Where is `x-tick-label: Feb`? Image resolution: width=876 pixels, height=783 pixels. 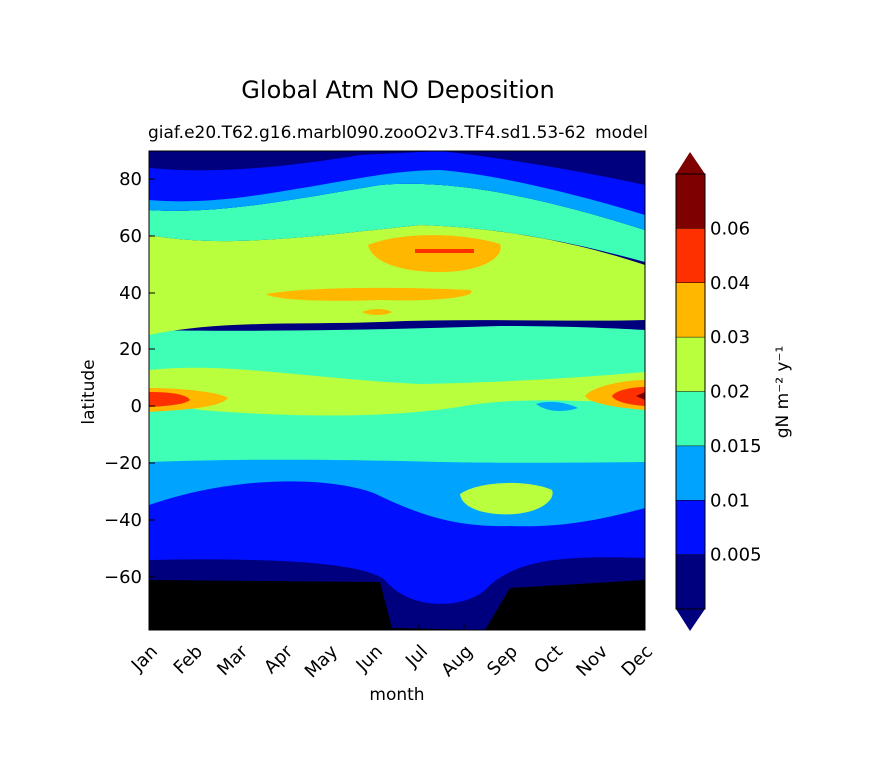
x-tick-label: Feb is located at coordinates (188, 659).